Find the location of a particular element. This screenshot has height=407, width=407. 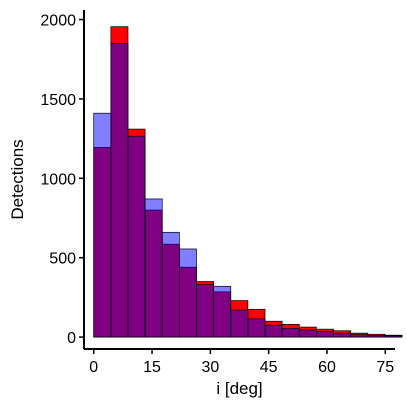

x-tick-label: 75 is located at coordinates (385, 367).